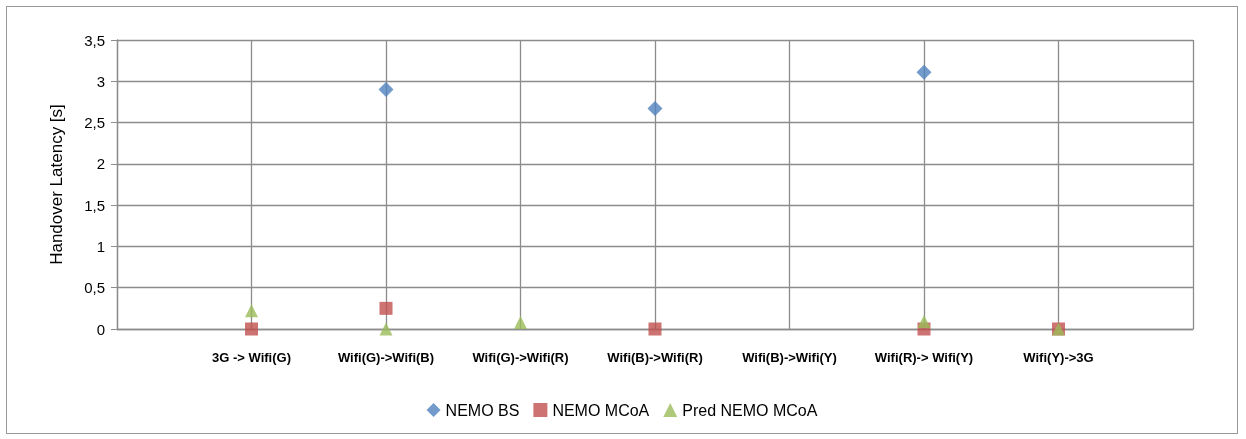 This screenshot has width=1246, height=439. What do you see at coordinates (94, 40) in the screenshot?
I see `y-tick-label: 3,5` at bounding box center [94, 40].